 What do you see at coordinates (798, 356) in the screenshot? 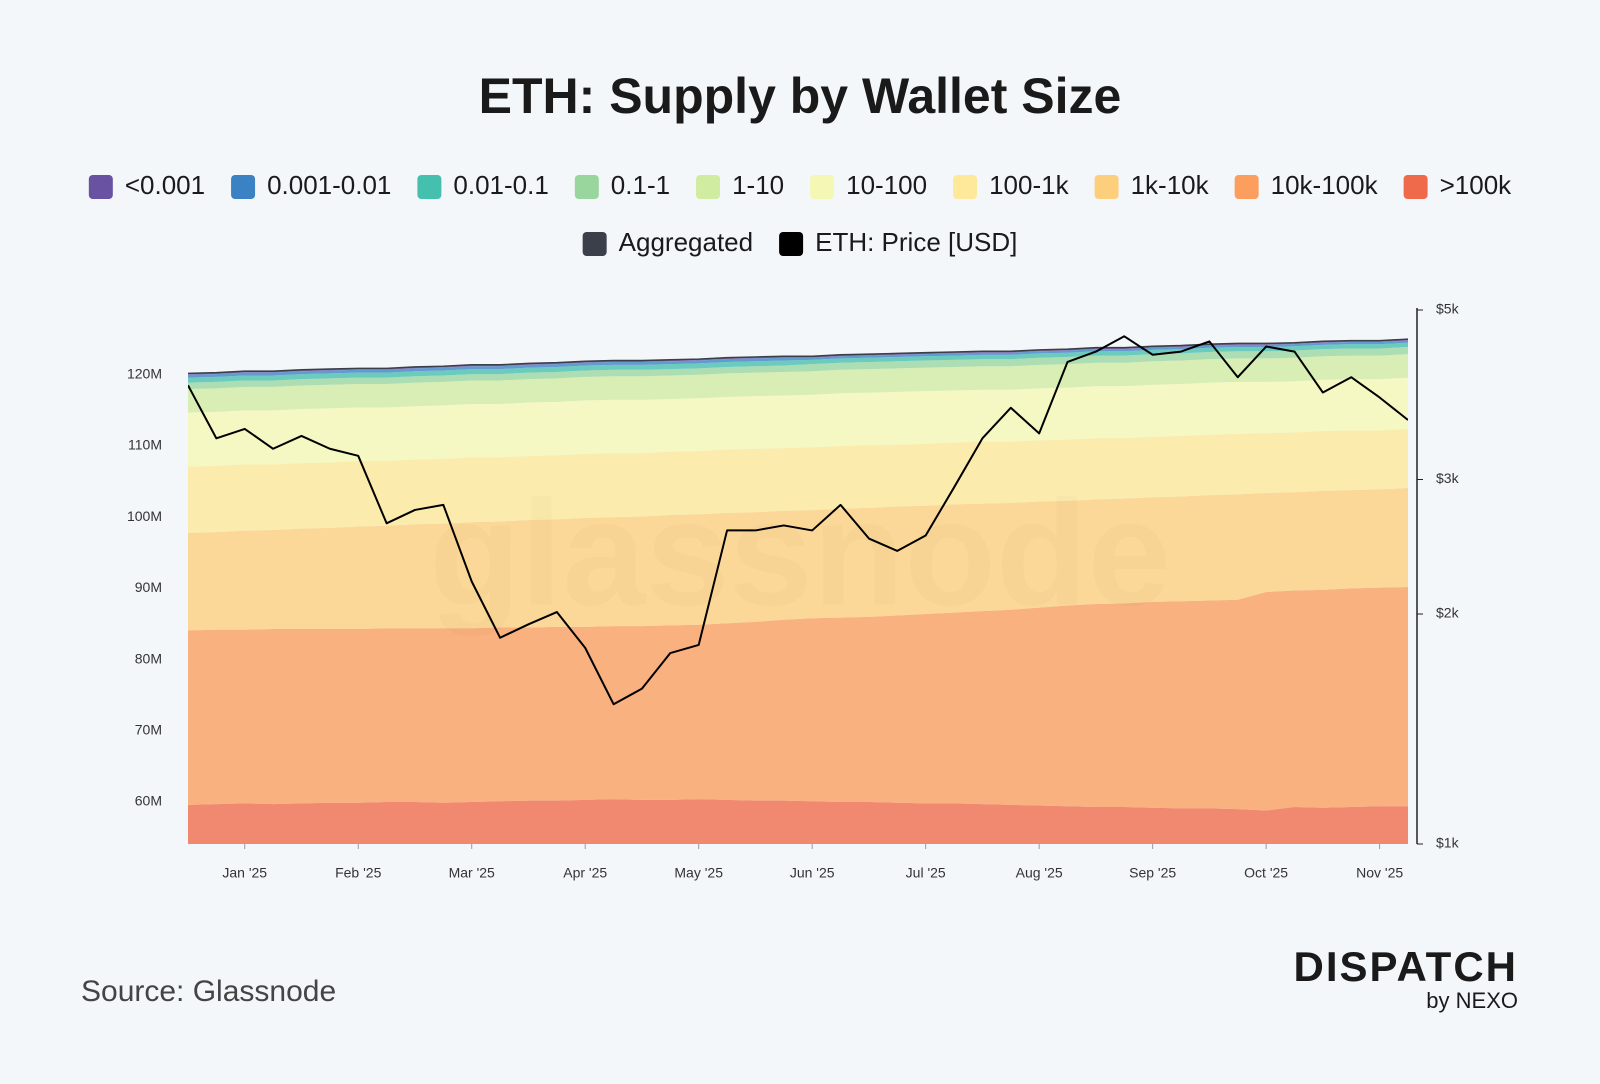
I see `aggregate-line` at bounding box center [798, 356].